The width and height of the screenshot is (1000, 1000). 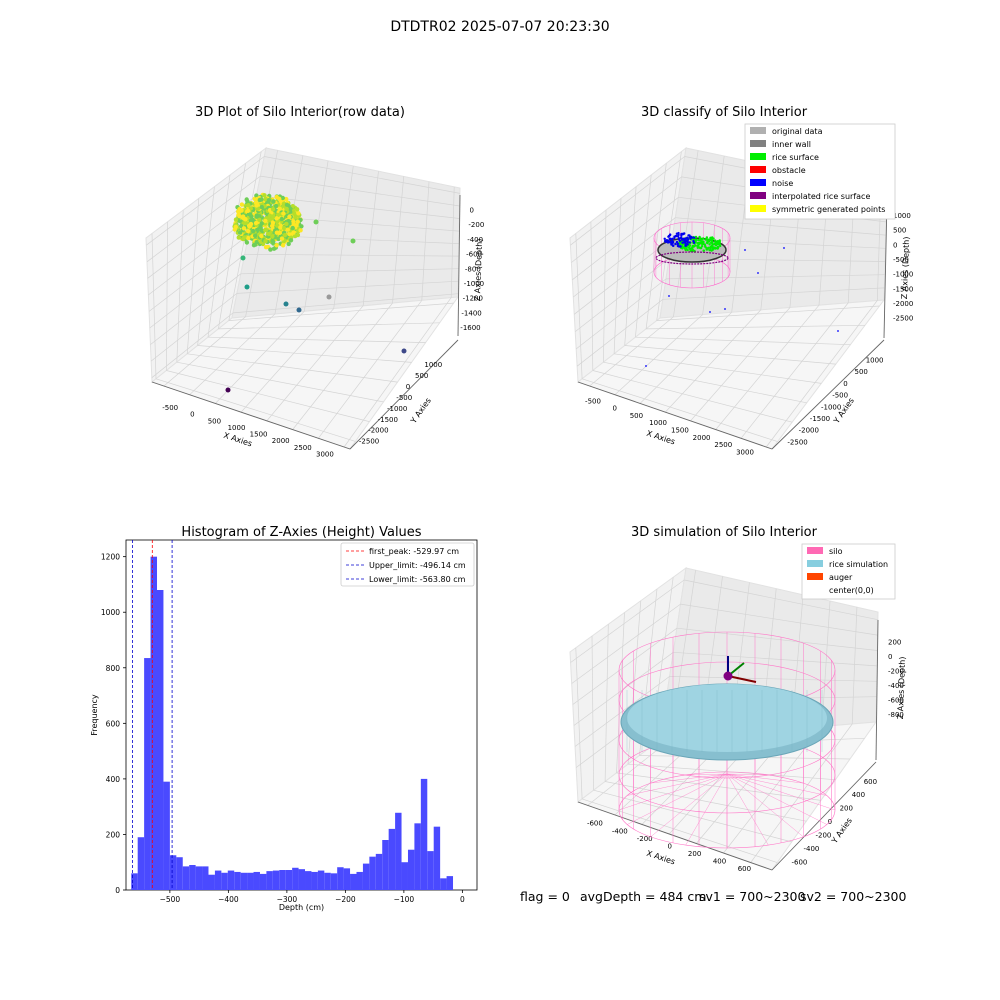 I want to click on p3-legend-label: first_peak: -529.97 cm, so click(x=414, y=551).